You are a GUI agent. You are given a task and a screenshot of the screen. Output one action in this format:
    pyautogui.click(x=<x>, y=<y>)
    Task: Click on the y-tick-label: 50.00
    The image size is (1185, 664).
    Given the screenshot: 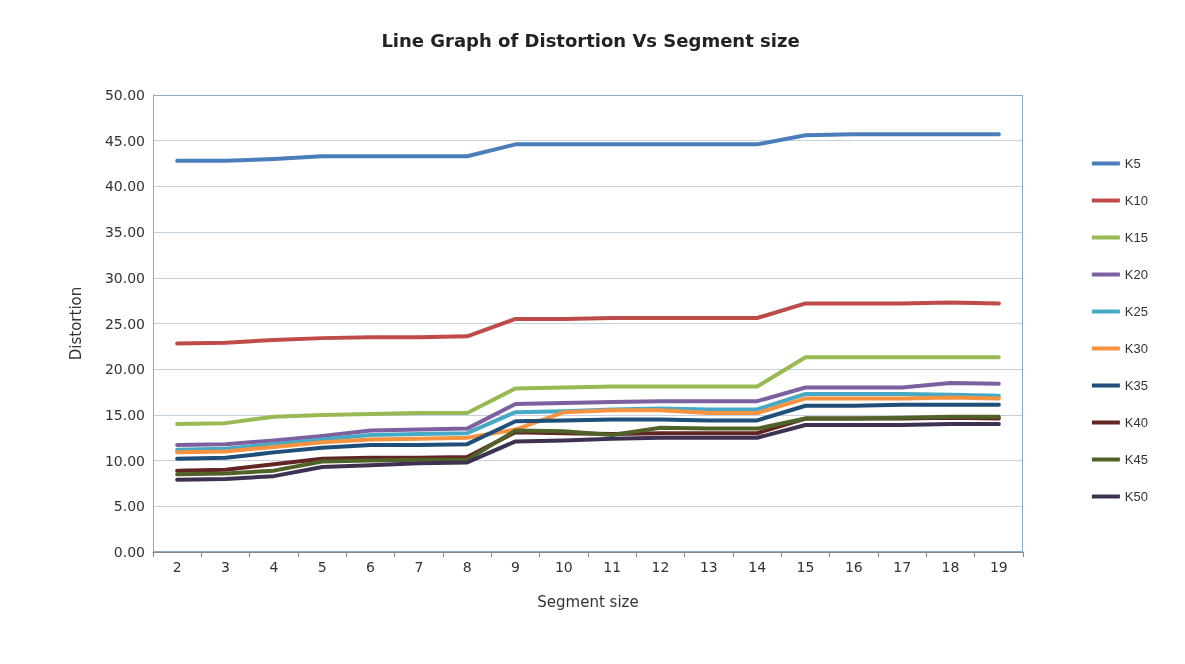 What is the action you would take?
    pyautogui.click(x=124, y=95)
    